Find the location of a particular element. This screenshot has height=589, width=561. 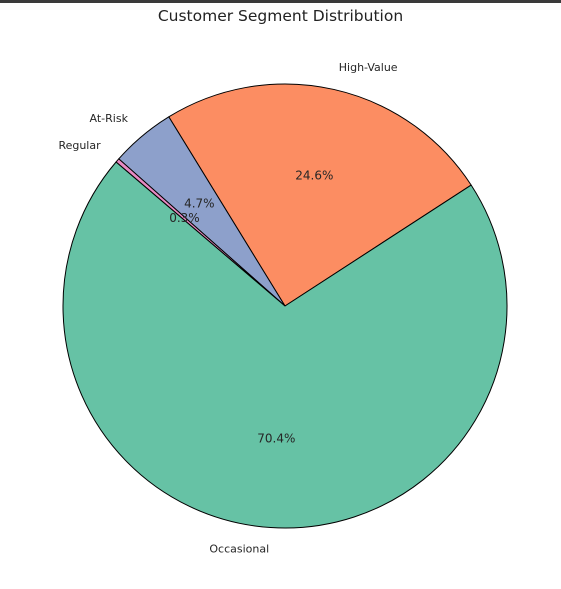

slice-pct-regular: 0.3% is located at coordinates (184, 218).